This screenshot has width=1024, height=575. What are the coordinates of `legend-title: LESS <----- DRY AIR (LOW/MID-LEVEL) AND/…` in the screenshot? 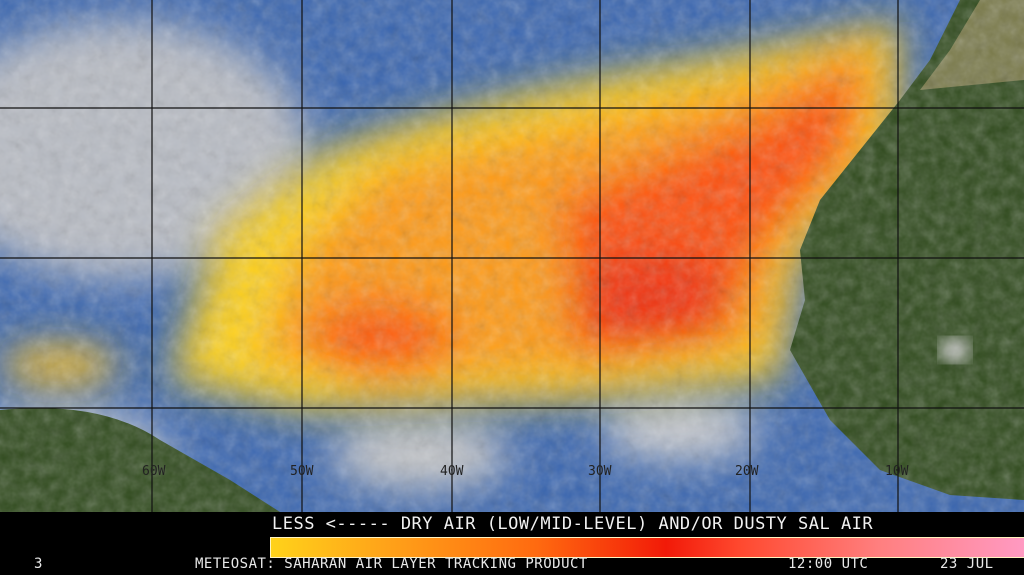 It's located at (573, 524).